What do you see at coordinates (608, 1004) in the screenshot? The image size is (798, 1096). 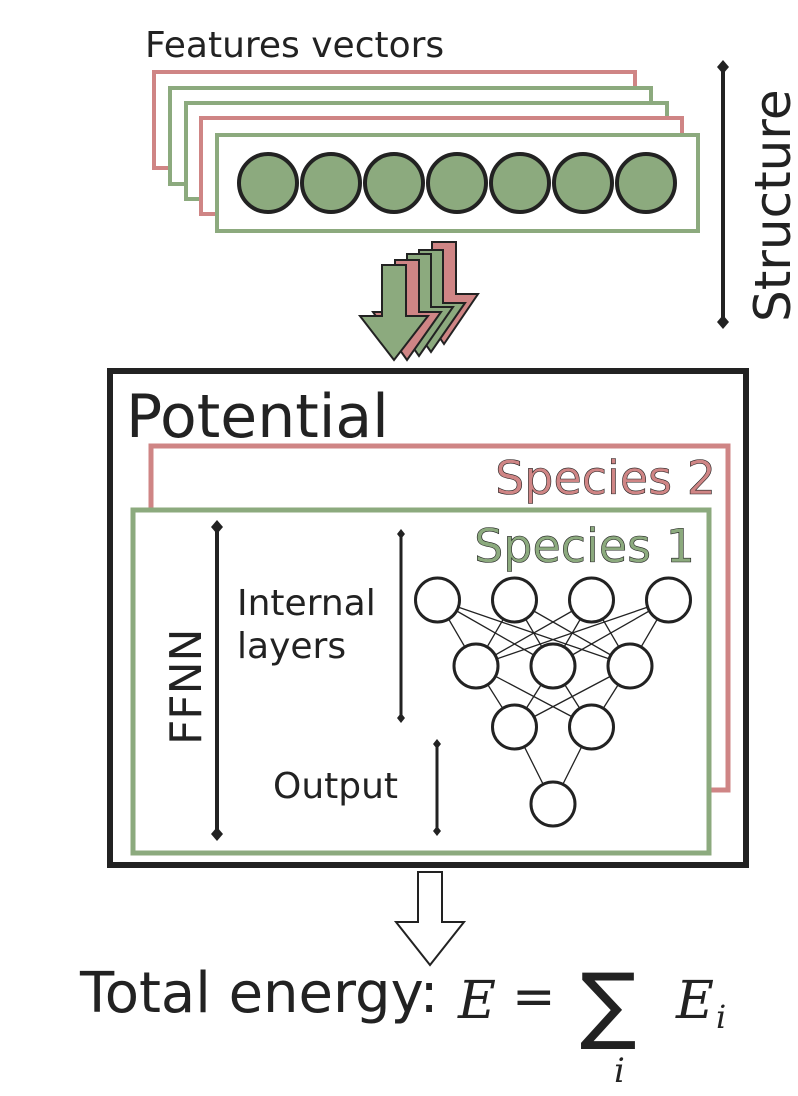 I see `equation-sum-symbol: ∑` at bounding box center [608, 1004].